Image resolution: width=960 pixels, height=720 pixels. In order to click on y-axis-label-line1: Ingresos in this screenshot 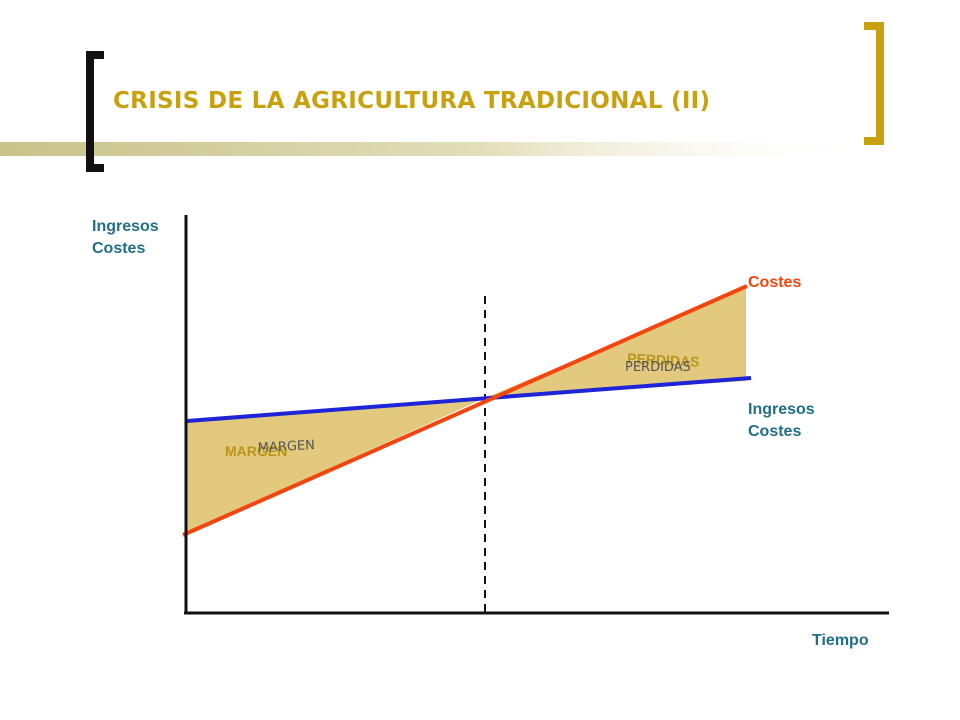, I will do `click(125, 226)`.